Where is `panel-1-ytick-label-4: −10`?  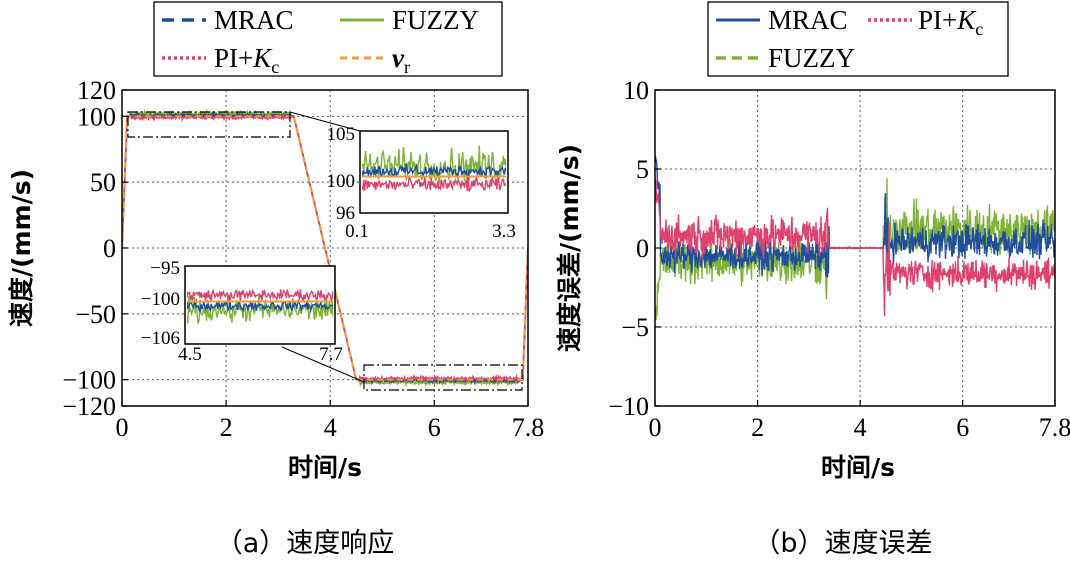
panel-1-ytick-label-4: −10 is located at coordinates (628, 406).